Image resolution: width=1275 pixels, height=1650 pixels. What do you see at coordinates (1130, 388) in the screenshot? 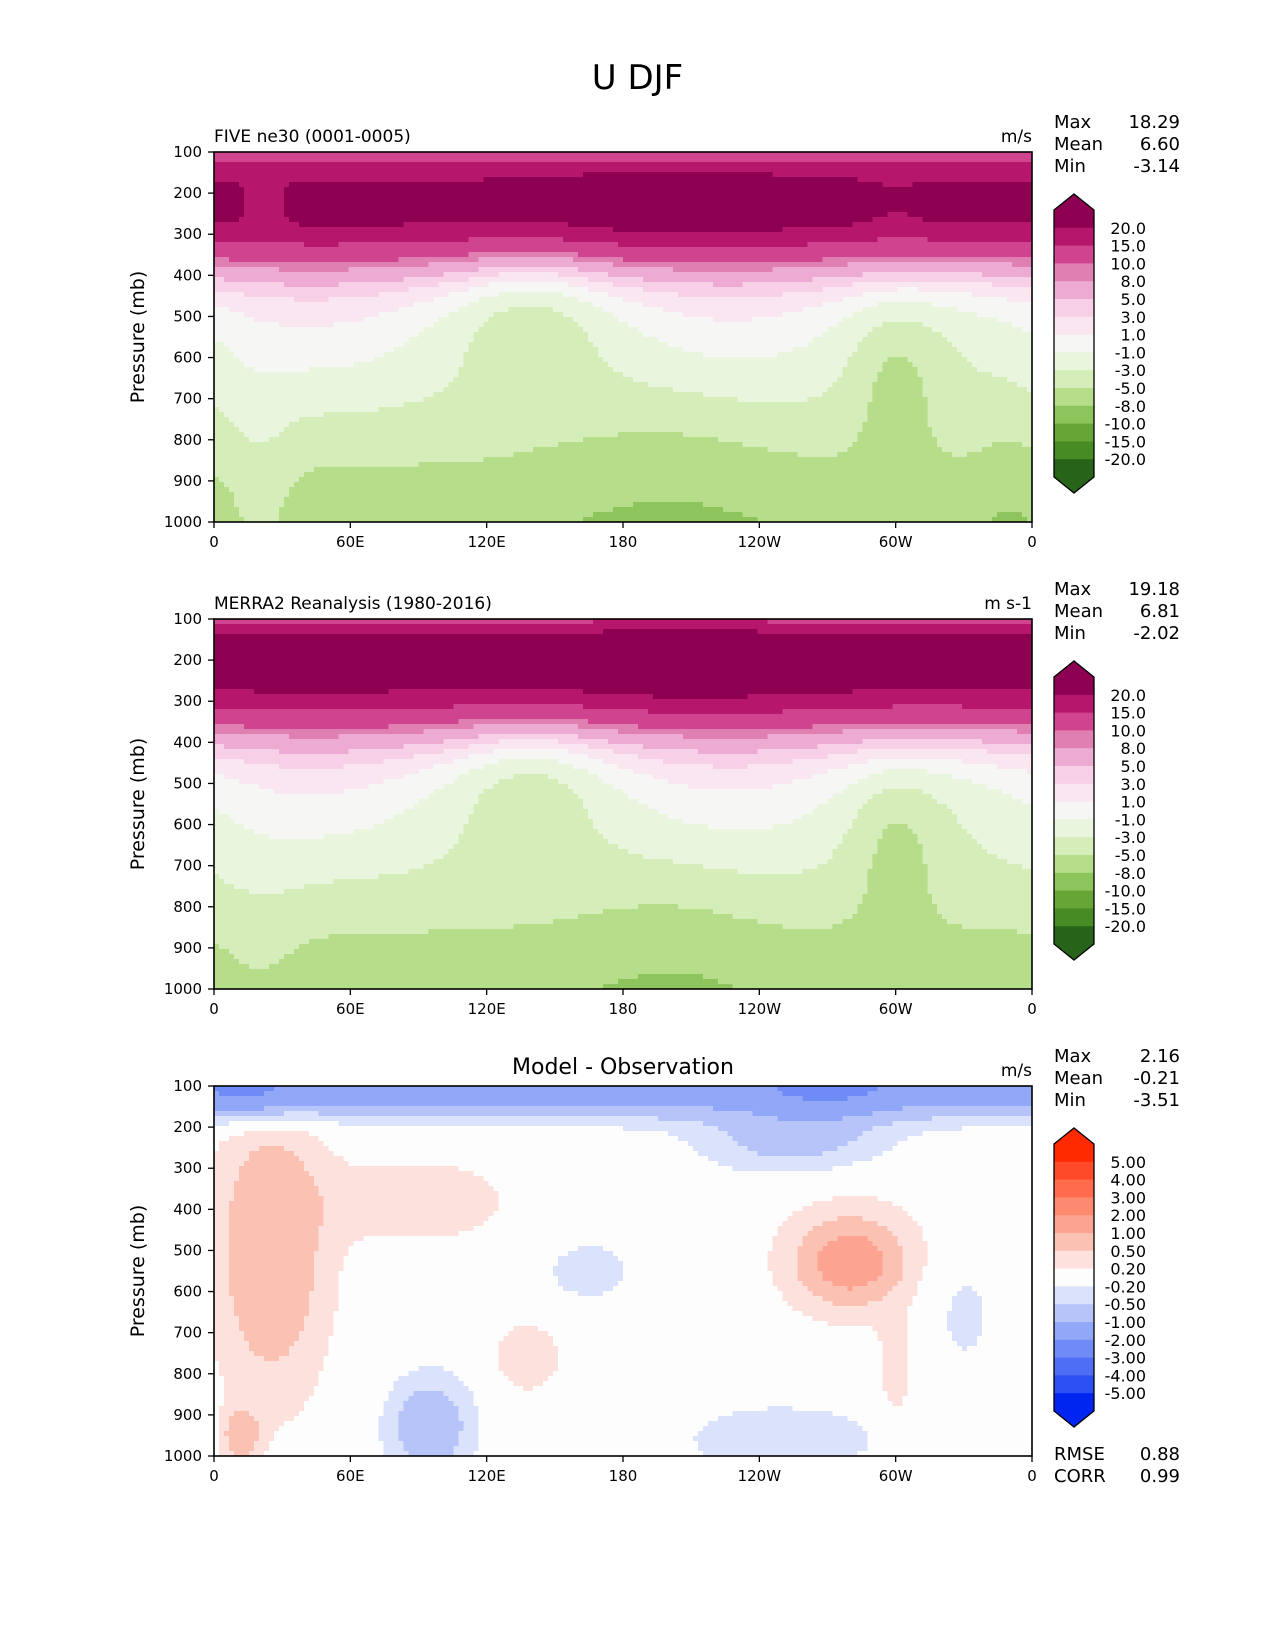
I see `colorbar-tick-label: -5.0` at bounding box center [1130, 388].